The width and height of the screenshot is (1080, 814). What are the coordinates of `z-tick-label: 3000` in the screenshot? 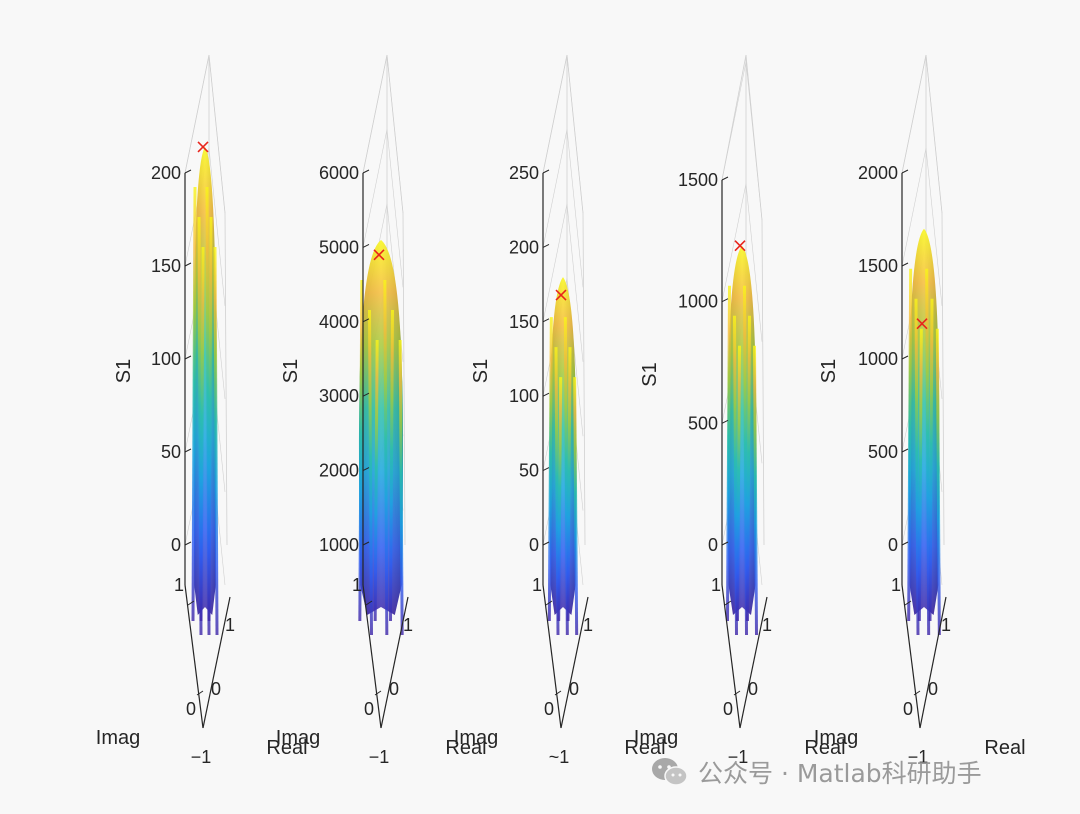 It's located at (339, 396).